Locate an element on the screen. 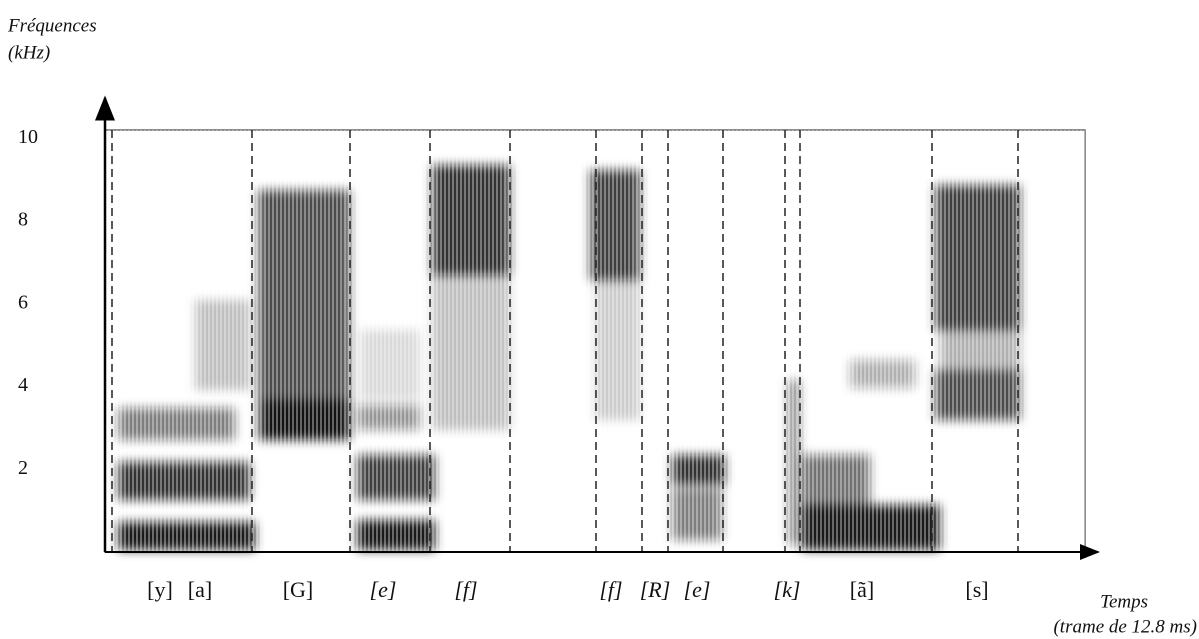  y-tick-label: 6 is located at coordinates (23, 302).